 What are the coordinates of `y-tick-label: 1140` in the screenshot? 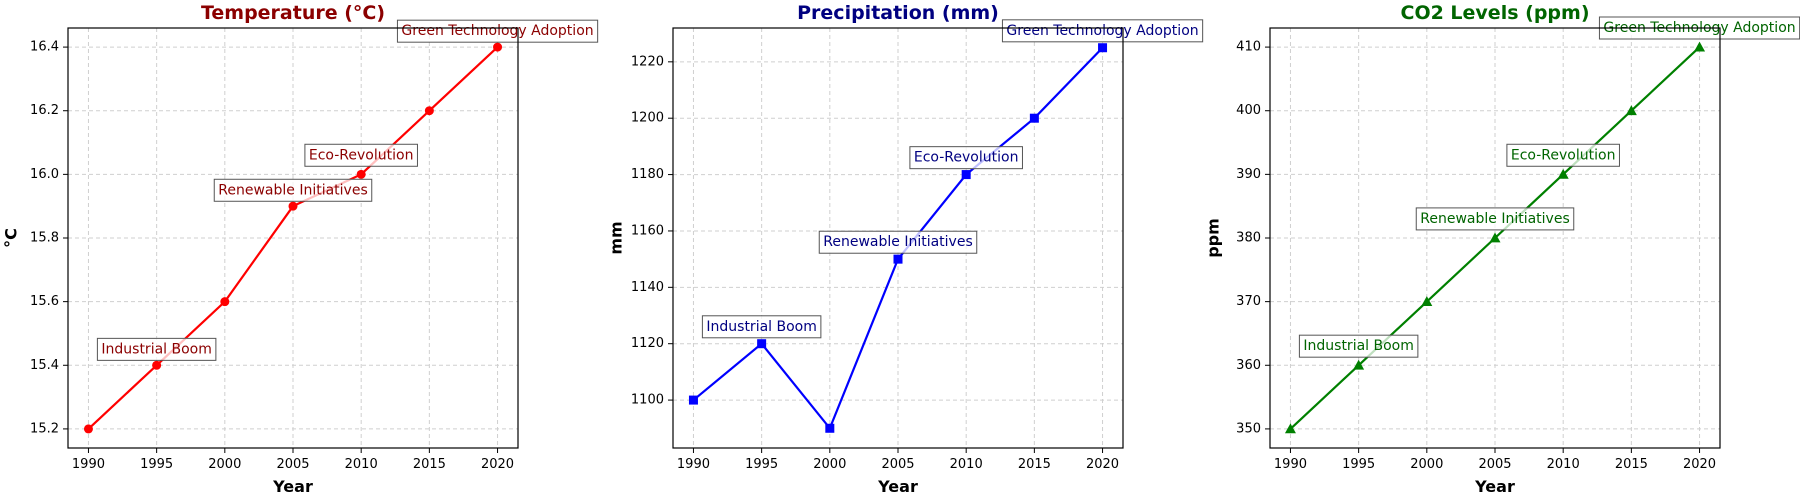 It's located at (647, 287).